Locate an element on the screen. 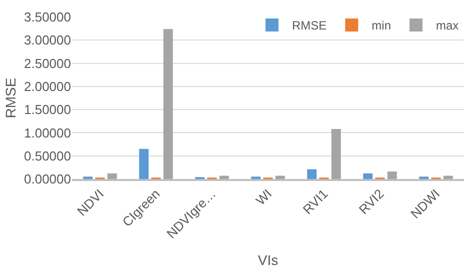 The height and width of the screenshot is (276, 474). y-tick-label: 1.50000 is located at coordinates (47, 110).